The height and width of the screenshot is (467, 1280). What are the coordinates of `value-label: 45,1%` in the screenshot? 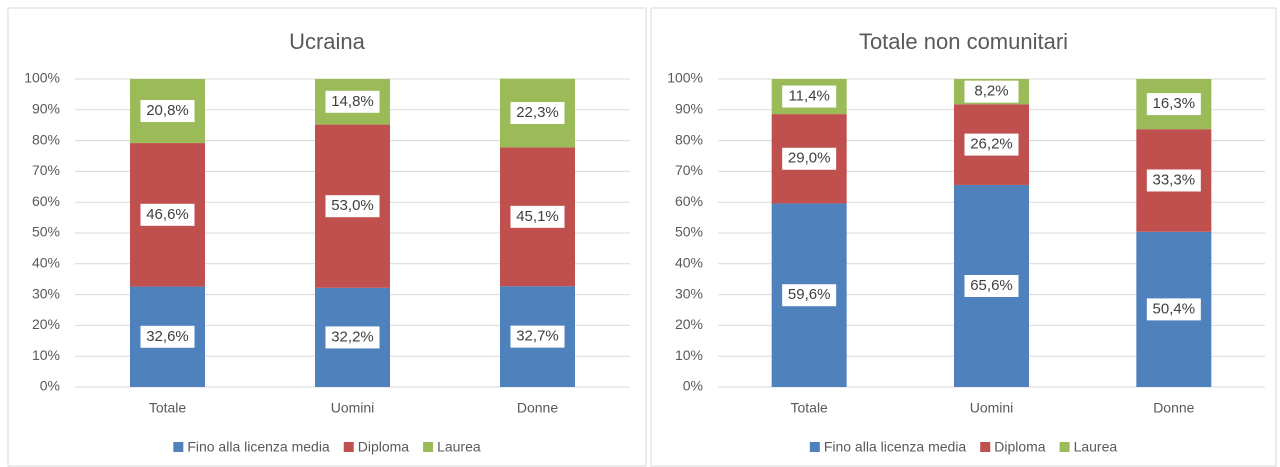 It's located at (537, 216).